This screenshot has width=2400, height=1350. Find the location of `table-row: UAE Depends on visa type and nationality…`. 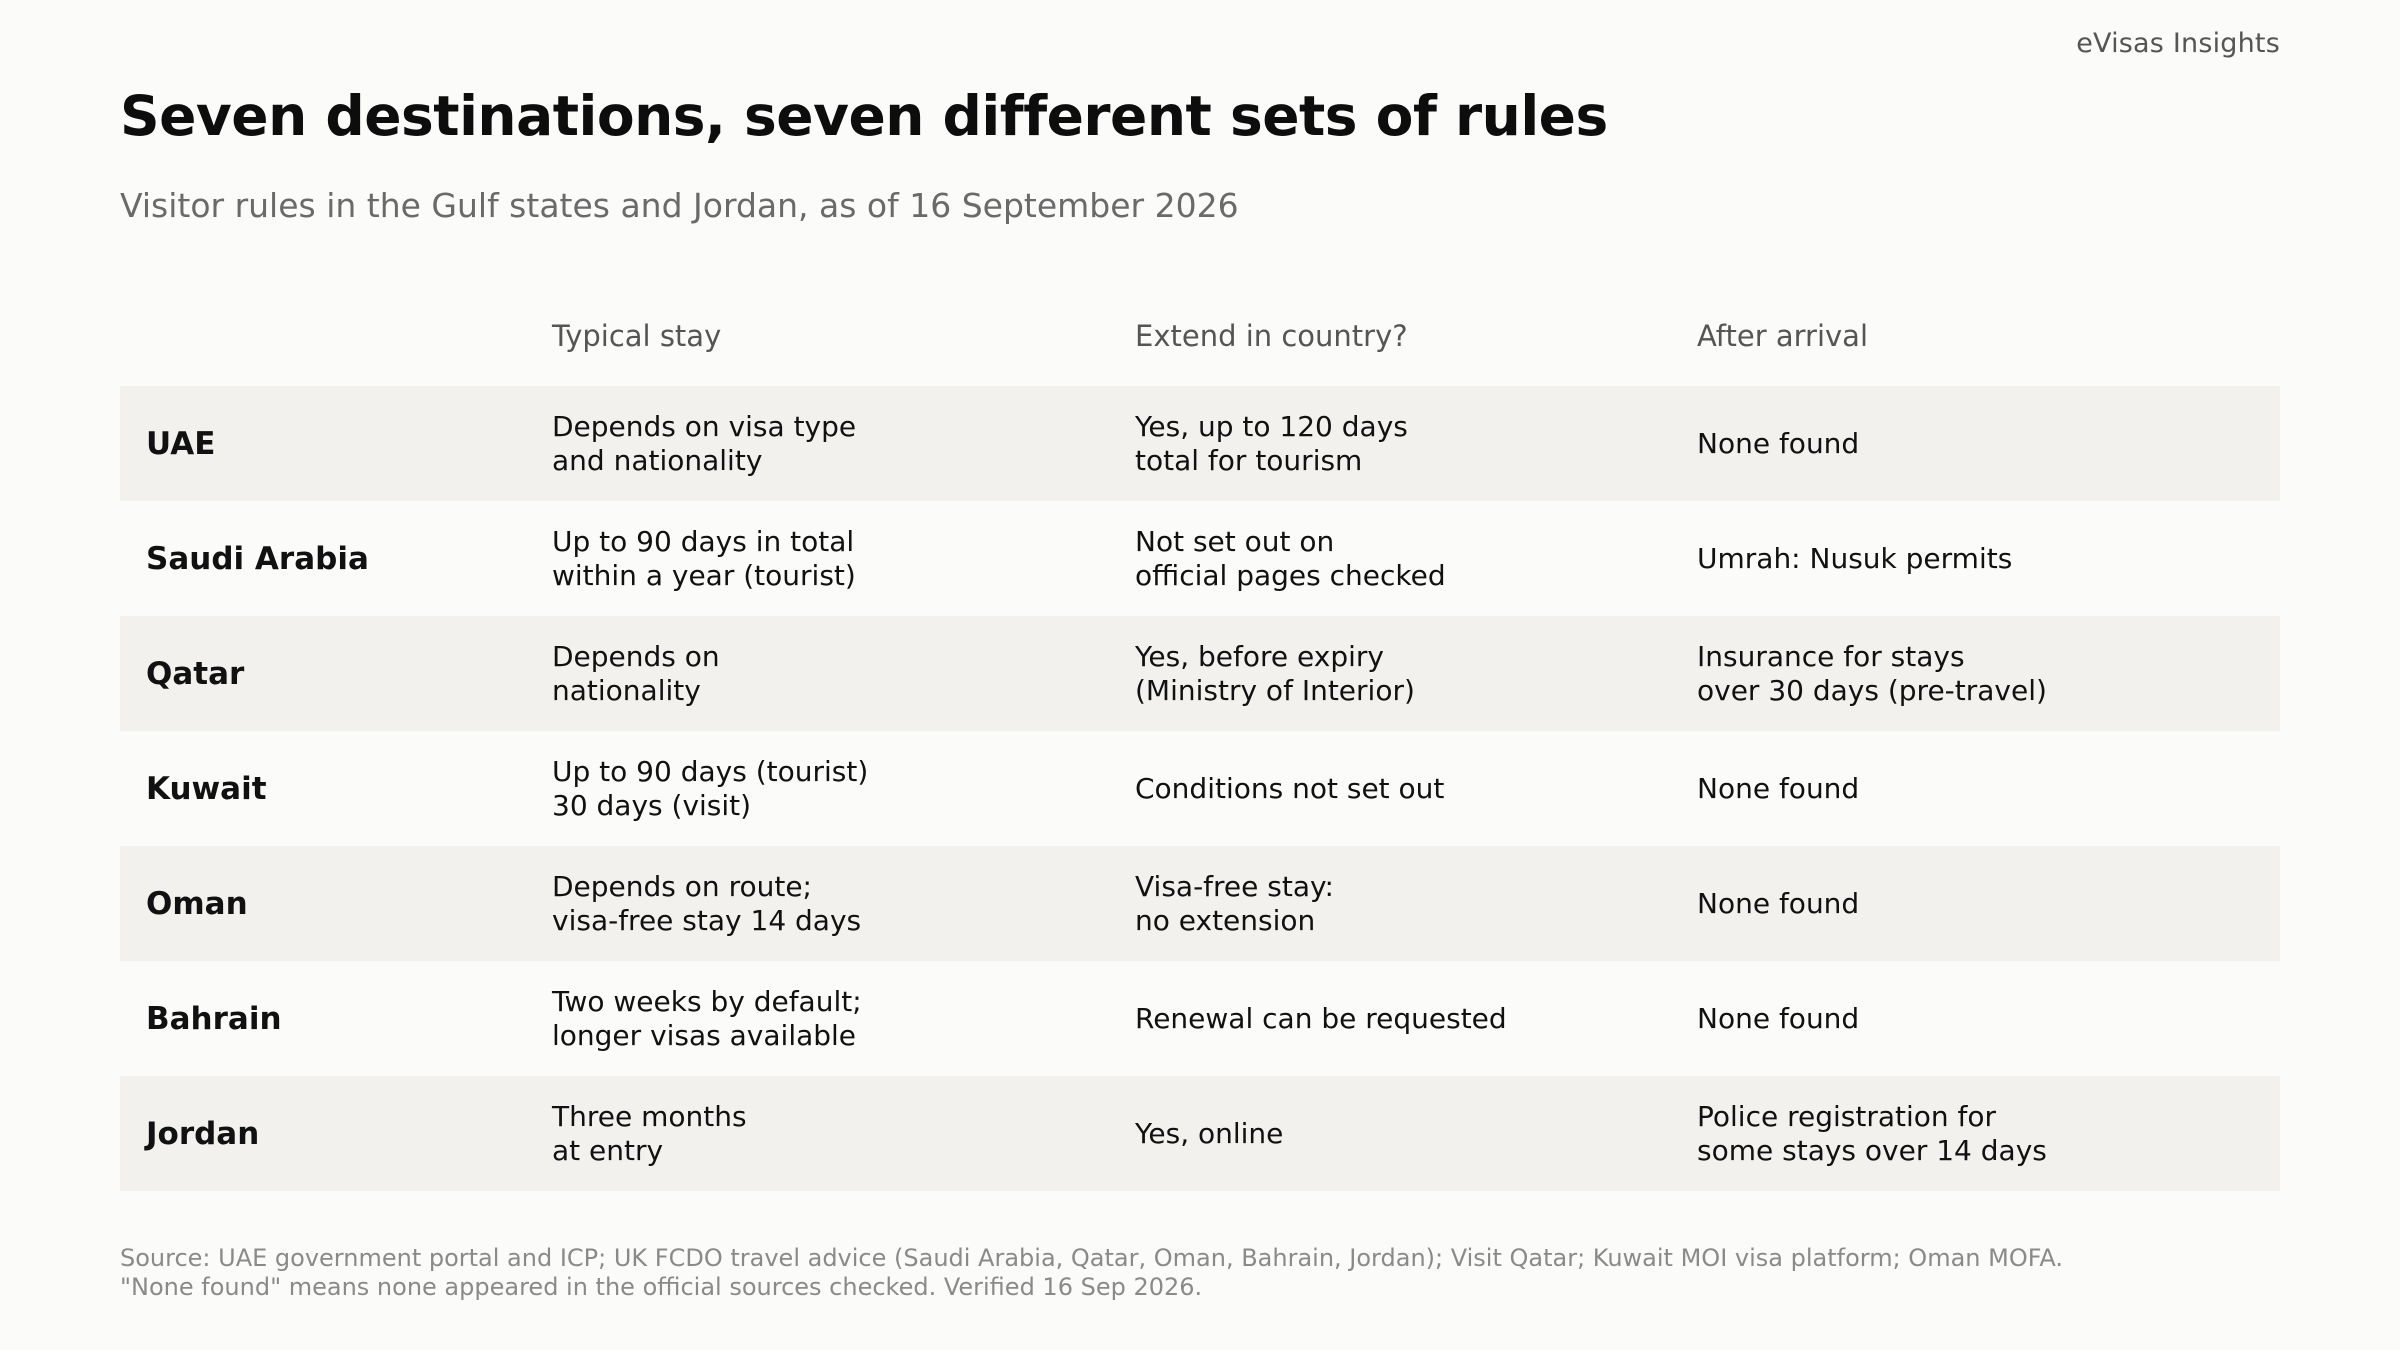

table-row: UAE Depends on visa type and nationality… is located at coordinates (1200, 443).